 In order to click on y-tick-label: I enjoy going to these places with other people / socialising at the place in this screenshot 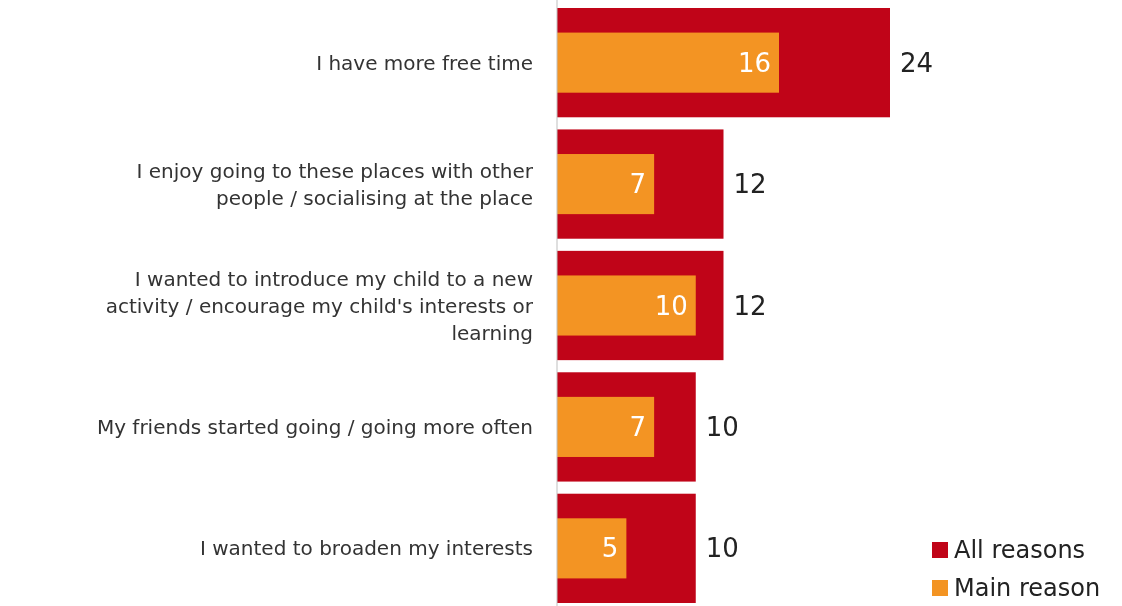, I will do `click(335, 184)`.